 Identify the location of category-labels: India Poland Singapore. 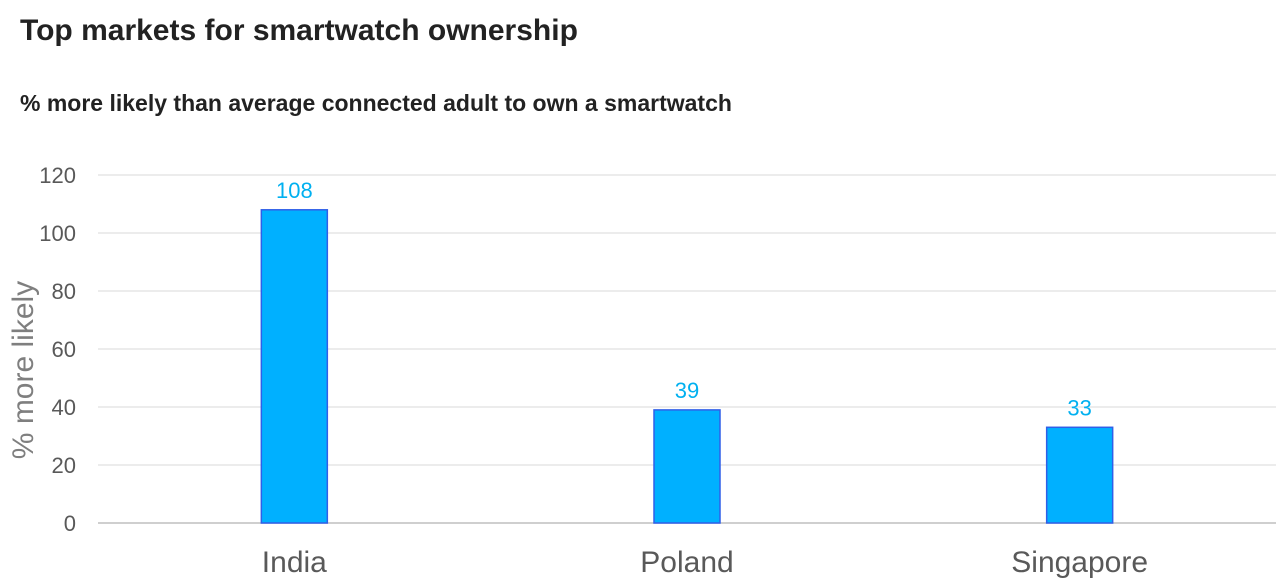
(705, 562).